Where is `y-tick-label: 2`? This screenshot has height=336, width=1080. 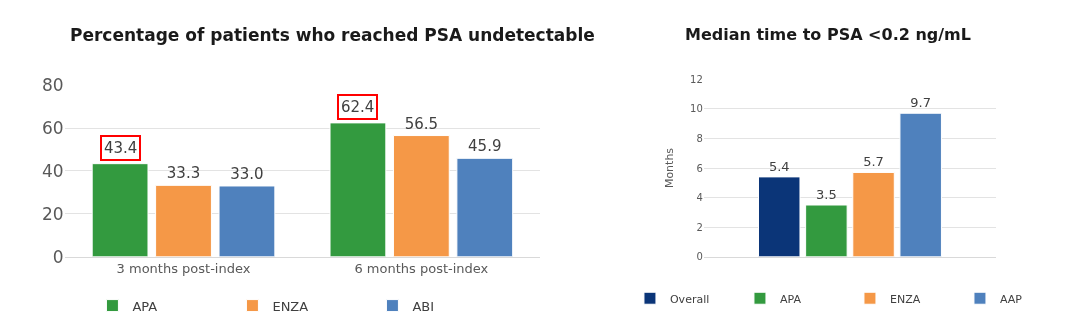 y-tick-label: 2 is located at coordinates (699, 227).